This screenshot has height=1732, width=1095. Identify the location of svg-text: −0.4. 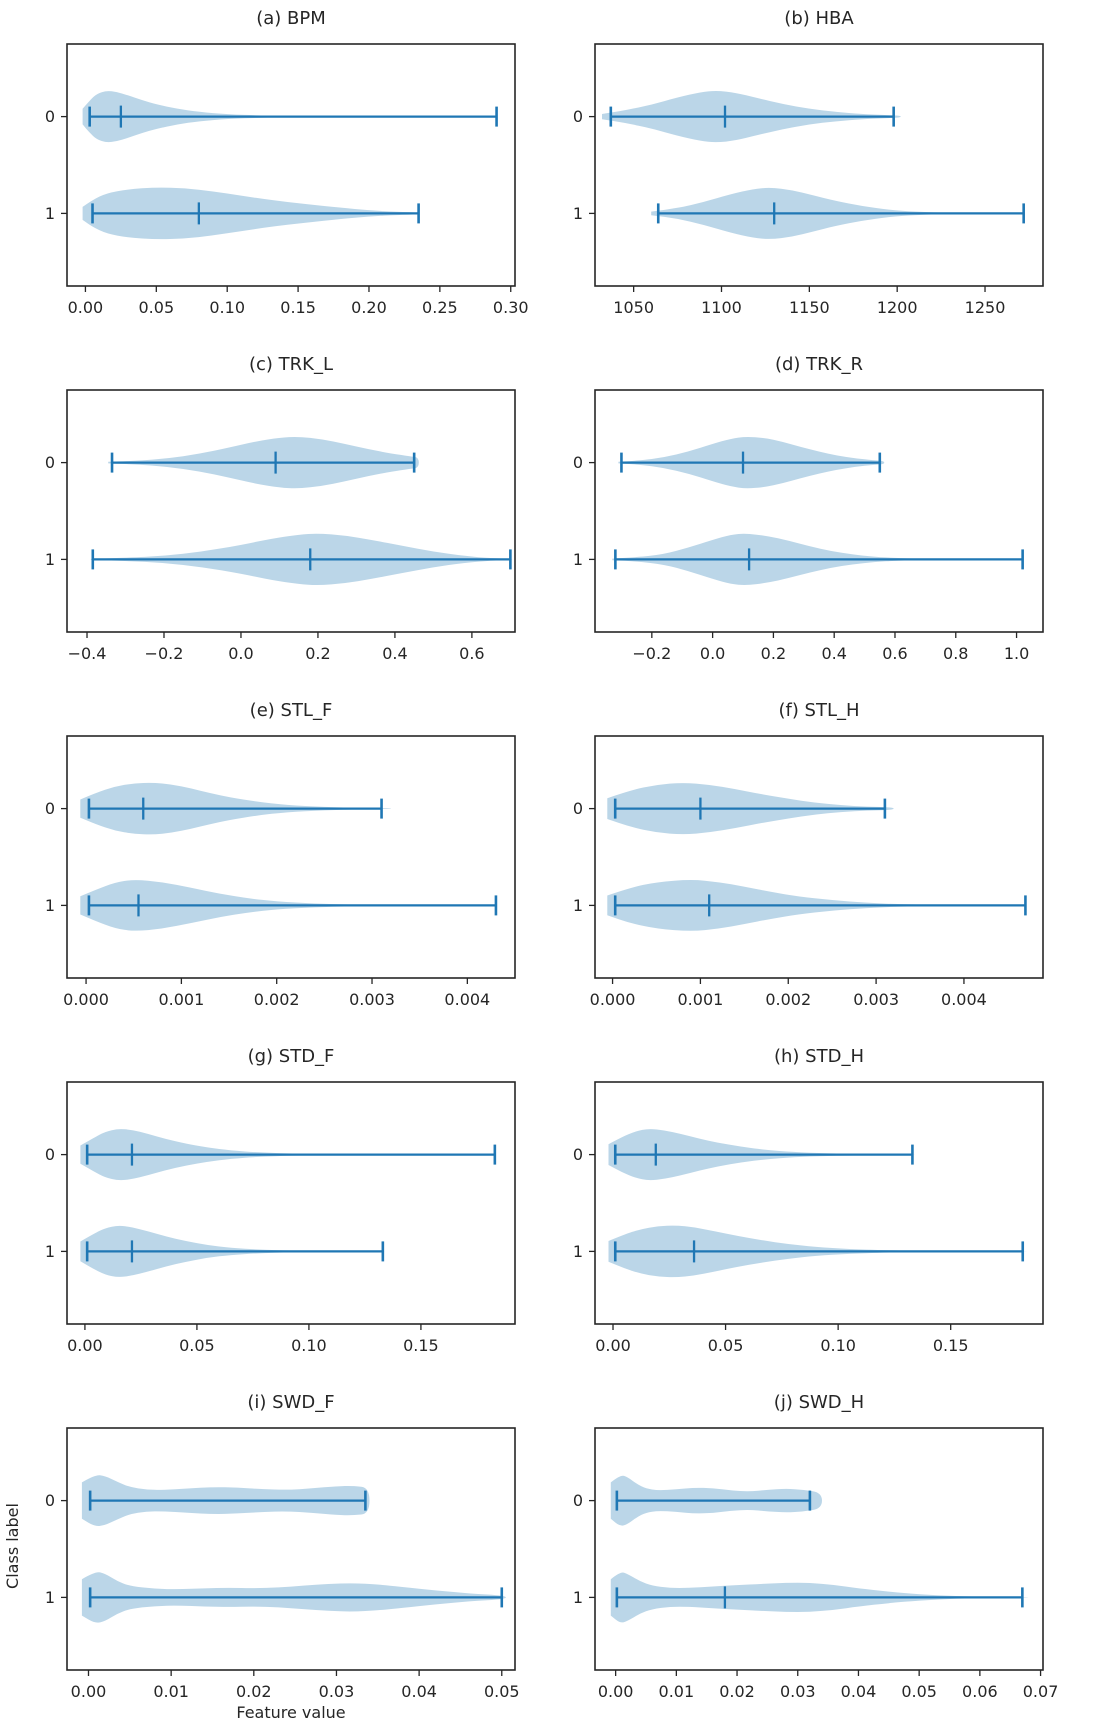
(87, 653).